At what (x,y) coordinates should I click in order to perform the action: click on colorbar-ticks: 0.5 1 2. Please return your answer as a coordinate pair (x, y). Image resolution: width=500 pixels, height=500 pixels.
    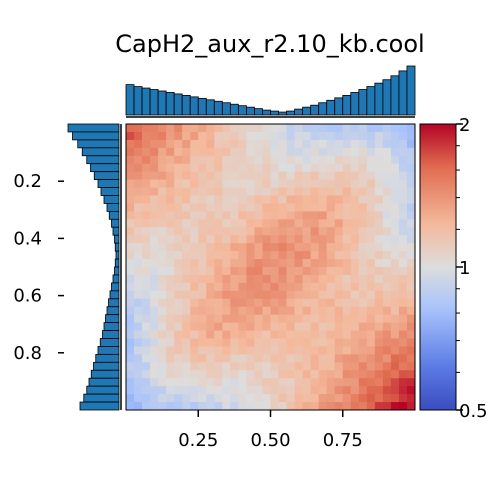
    Looking at the image, I should click on (472, 268).